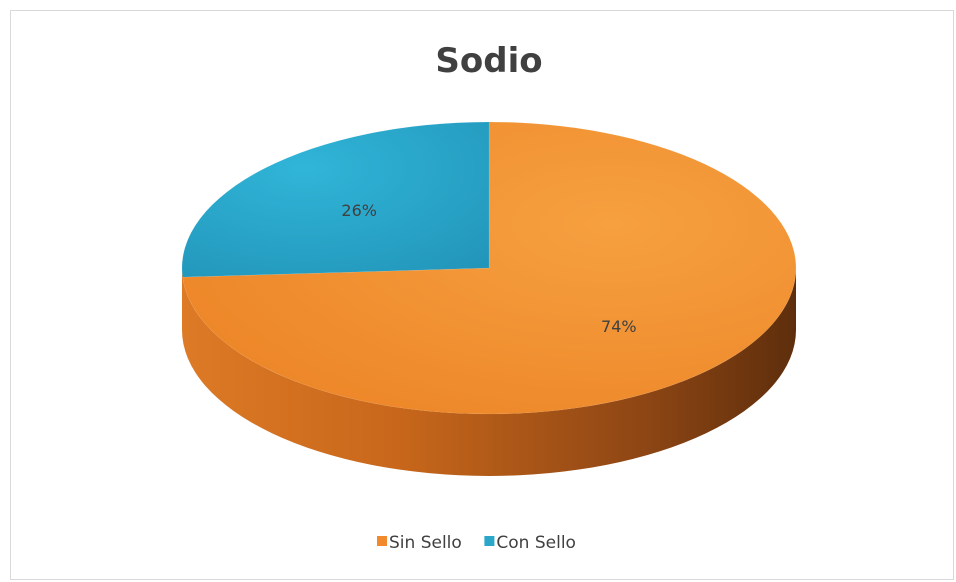 The height and width of the screenshot is (582, 956). Describe the element at coordinates (536, 543) in the screenshot. I see `legend-label-con-sello: Con Sello` at that location.